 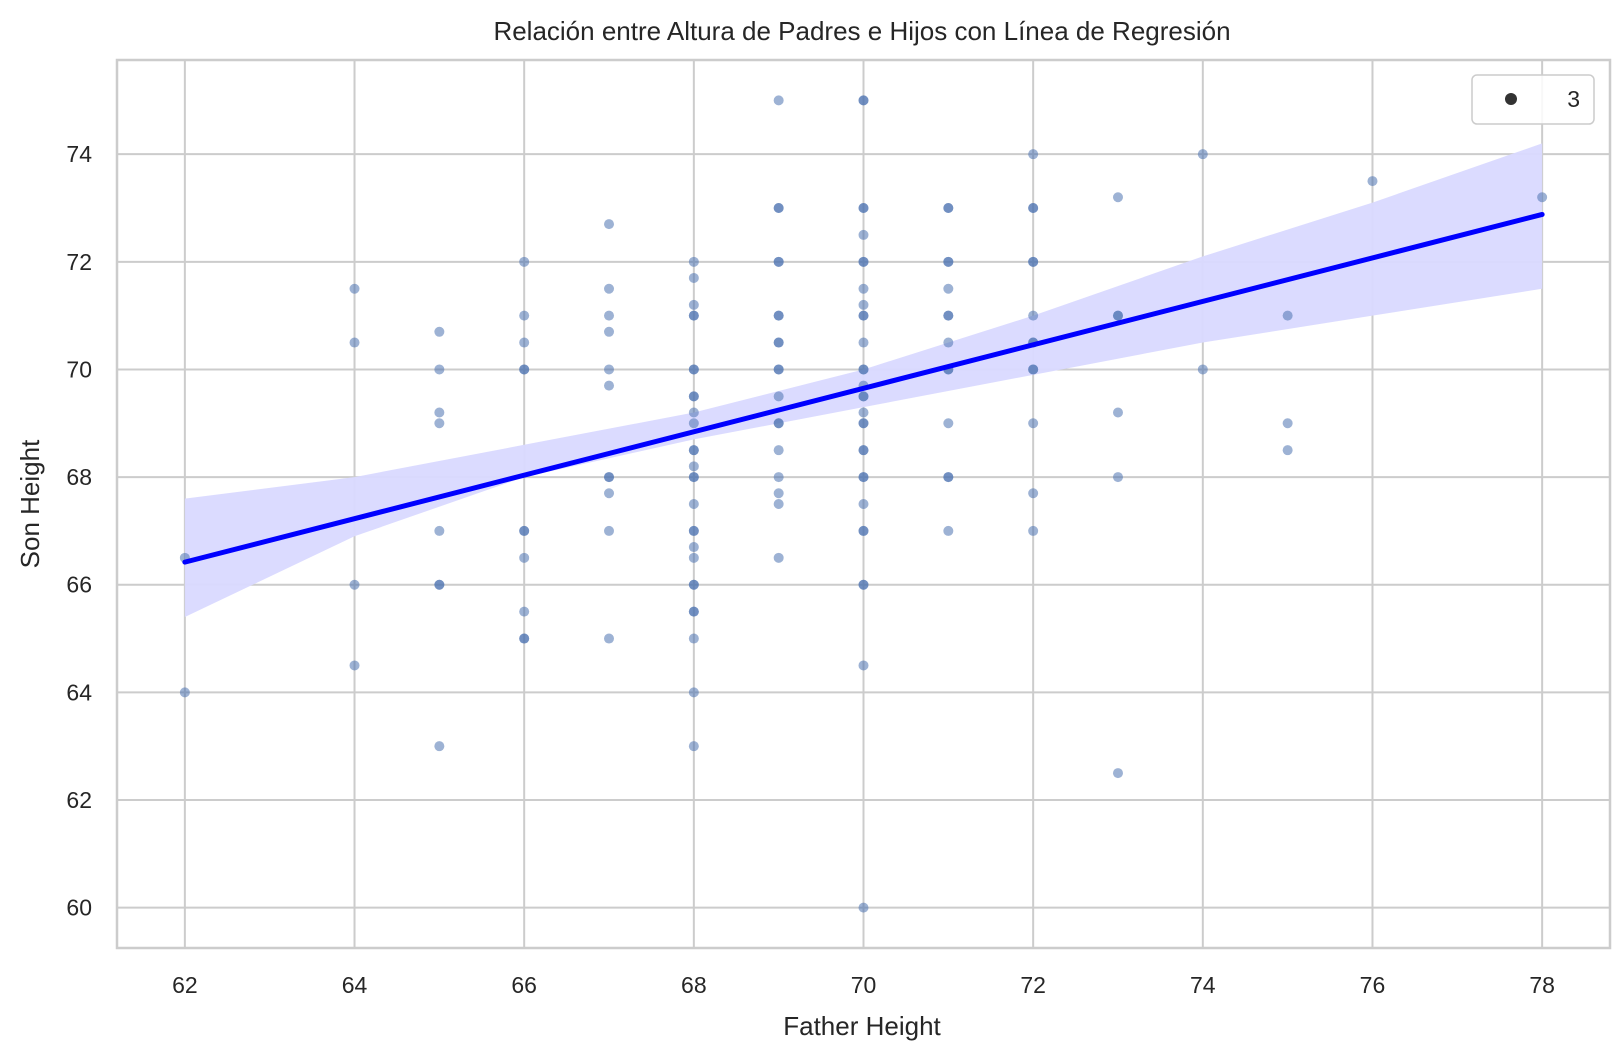 I want to click on x-tick-labels: 62 64 66 68 70 72 74 76 78, so click(x=863, y=985).